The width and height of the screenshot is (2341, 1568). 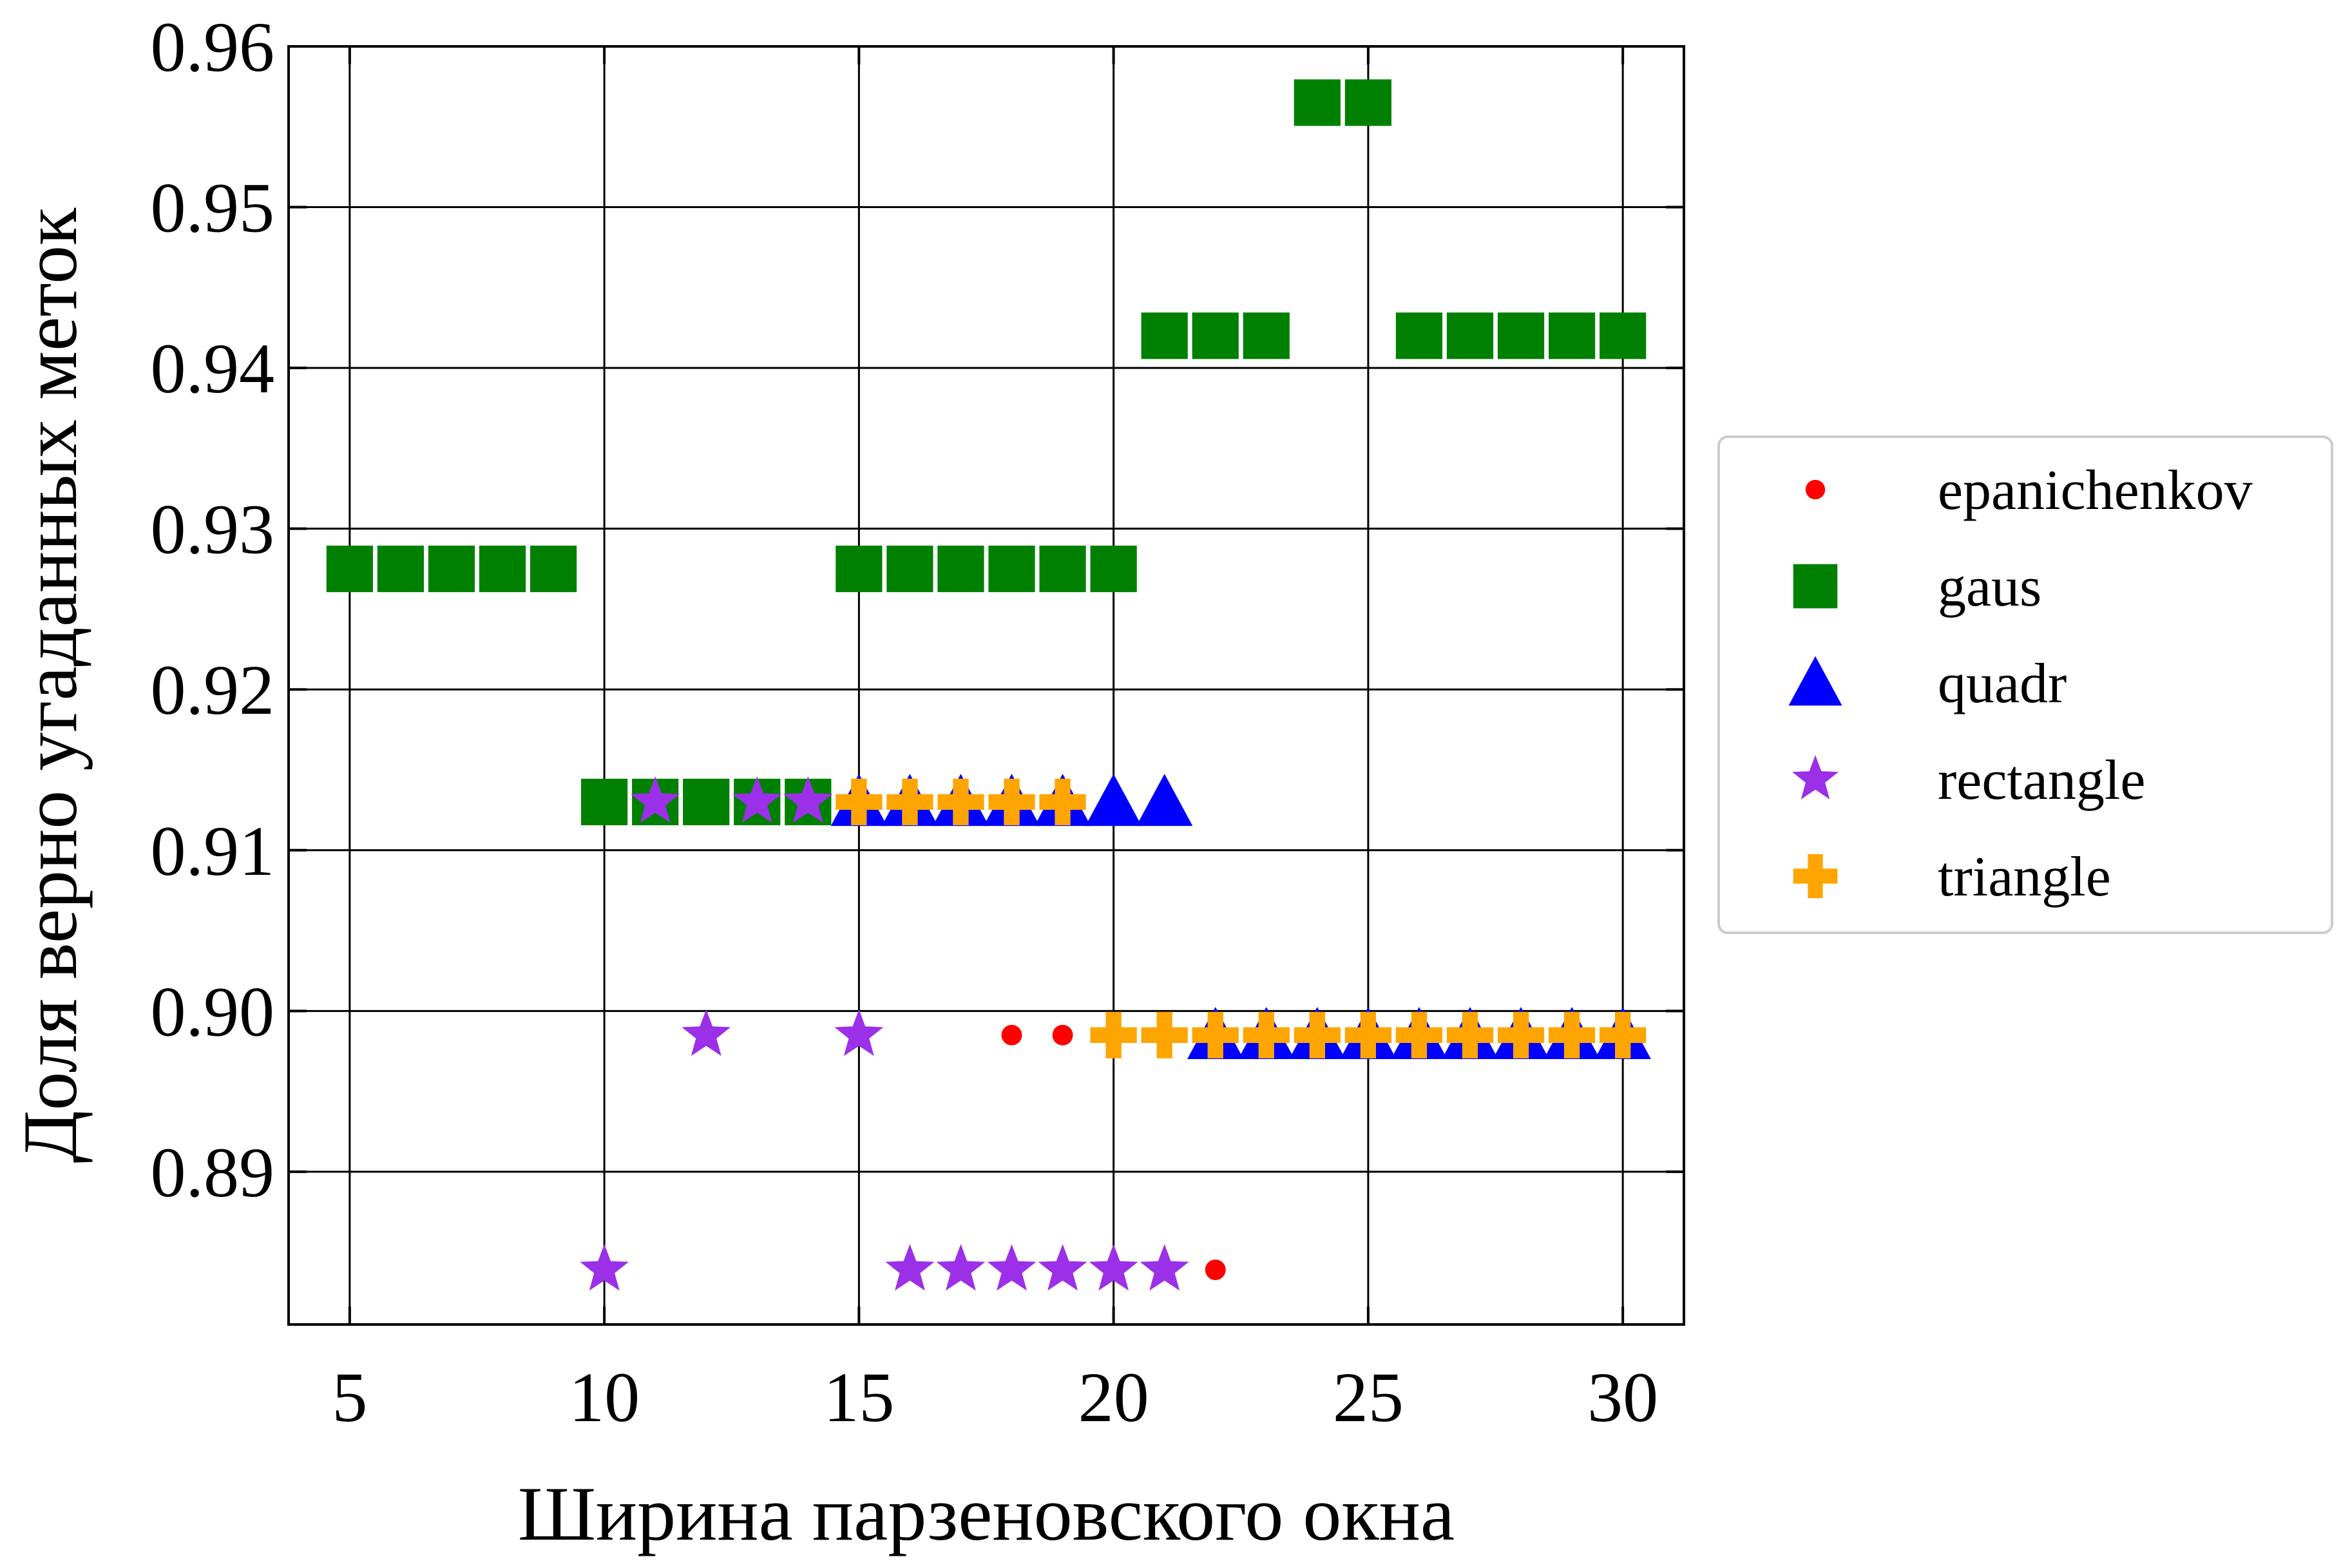 What do you see at coordinates (1815, 490) in the screenshot?
I see `legend-marker-epanichenkov` at bounding box center [1815, 490].